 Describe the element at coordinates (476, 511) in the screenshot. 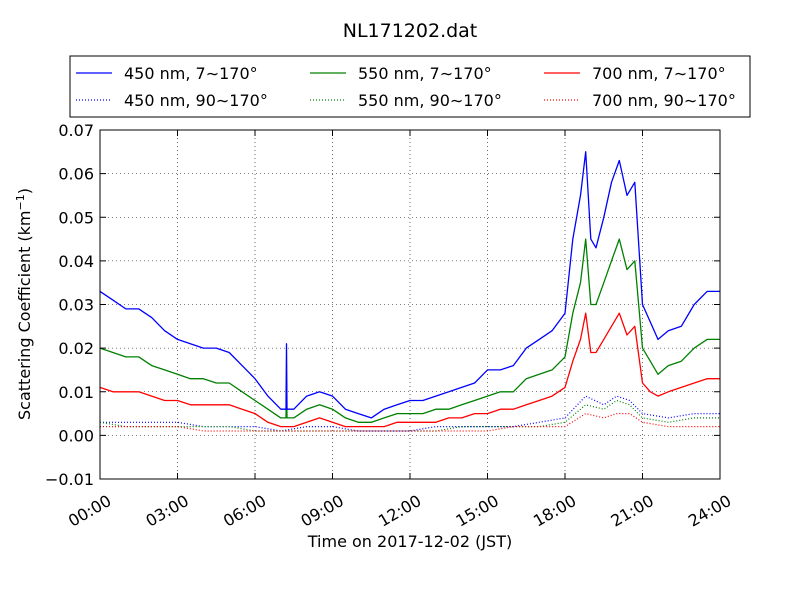

I see `x-tick-label: 15:00` at that location.